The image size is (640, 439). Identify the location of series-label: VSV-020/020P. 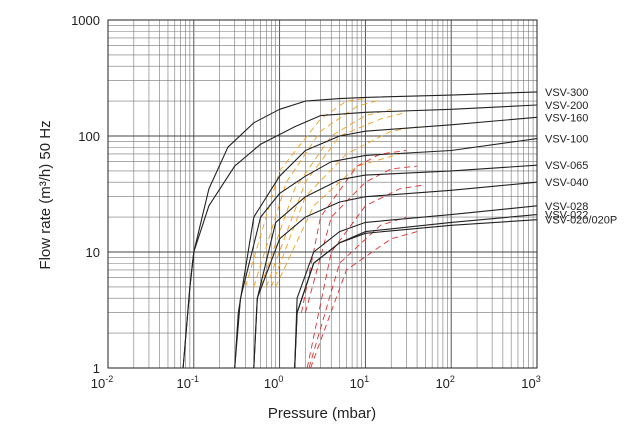
(581, 221).